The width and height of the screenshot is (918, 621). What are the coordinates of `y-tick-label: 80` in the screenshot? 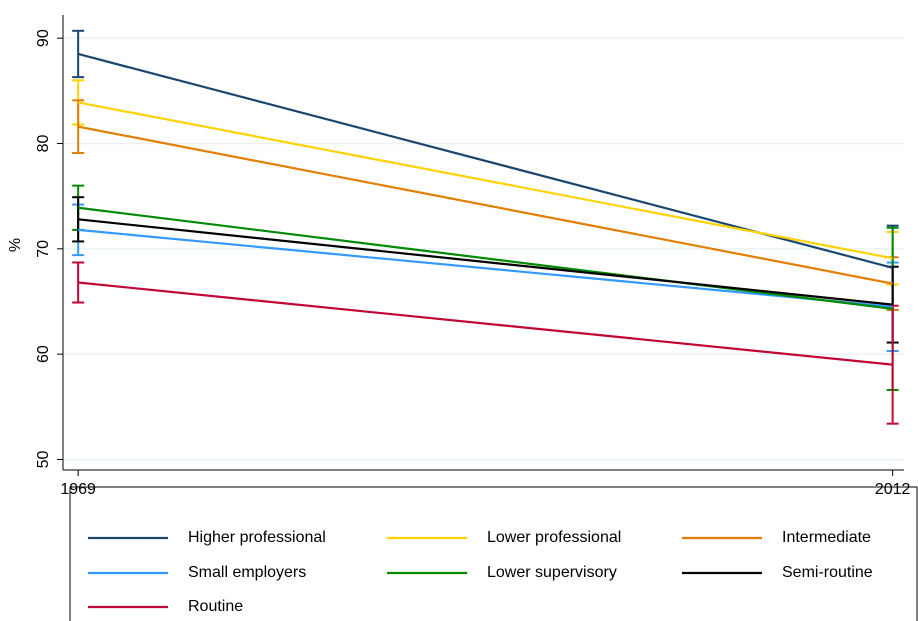 It's located at (43, 143).